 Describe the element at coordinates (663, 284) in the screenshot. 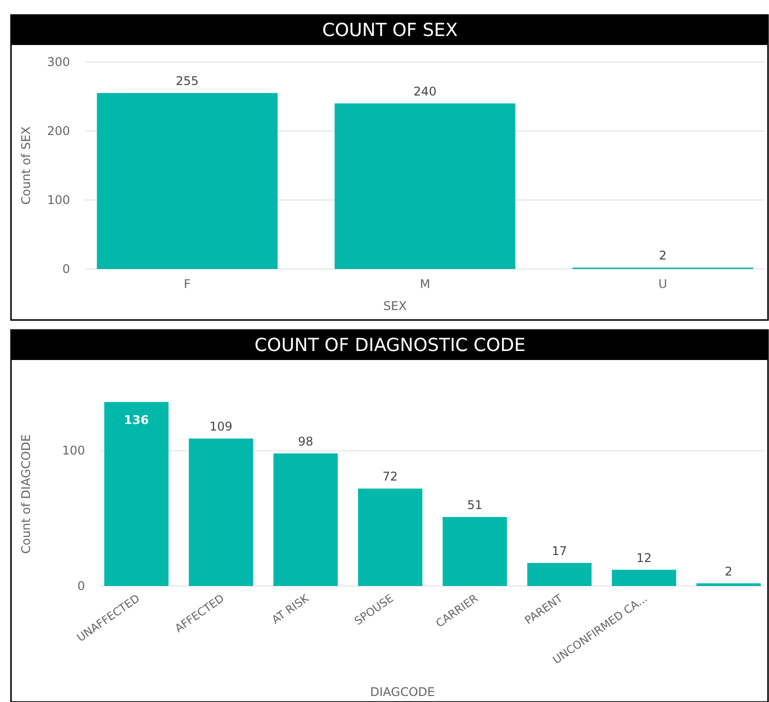

I see `x-tick-label: U` at that location.